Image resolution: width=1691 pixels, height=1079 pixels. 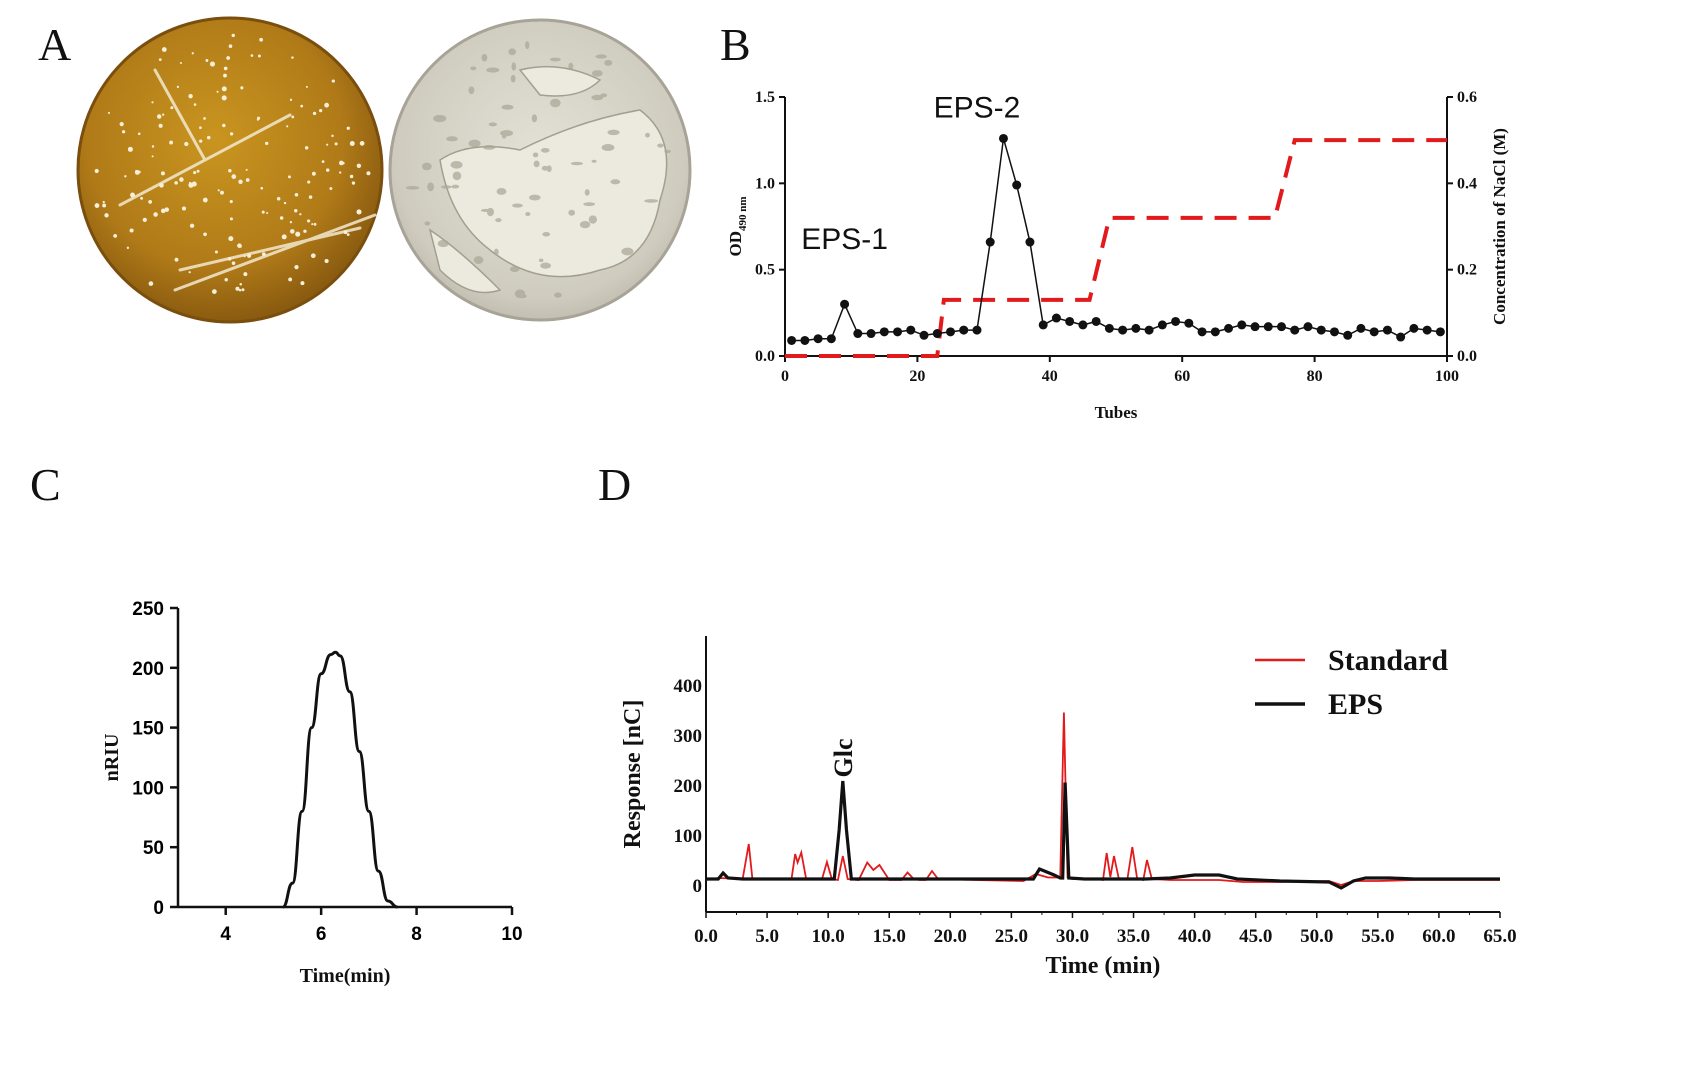 I want to click on panel-label-d: D, so click(x=615, y=484).